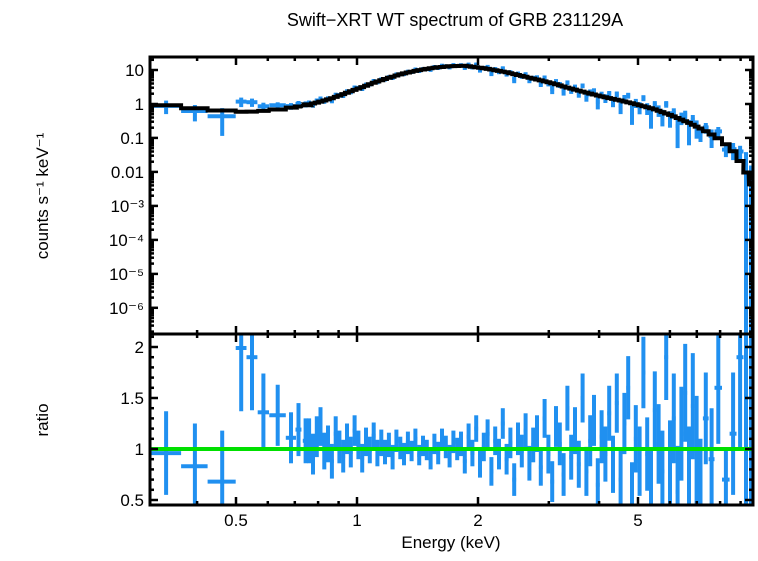 The height and width of the screenshot is (561, 758). I want to click on y-tick-label-counts: 1, so click(139, 104).